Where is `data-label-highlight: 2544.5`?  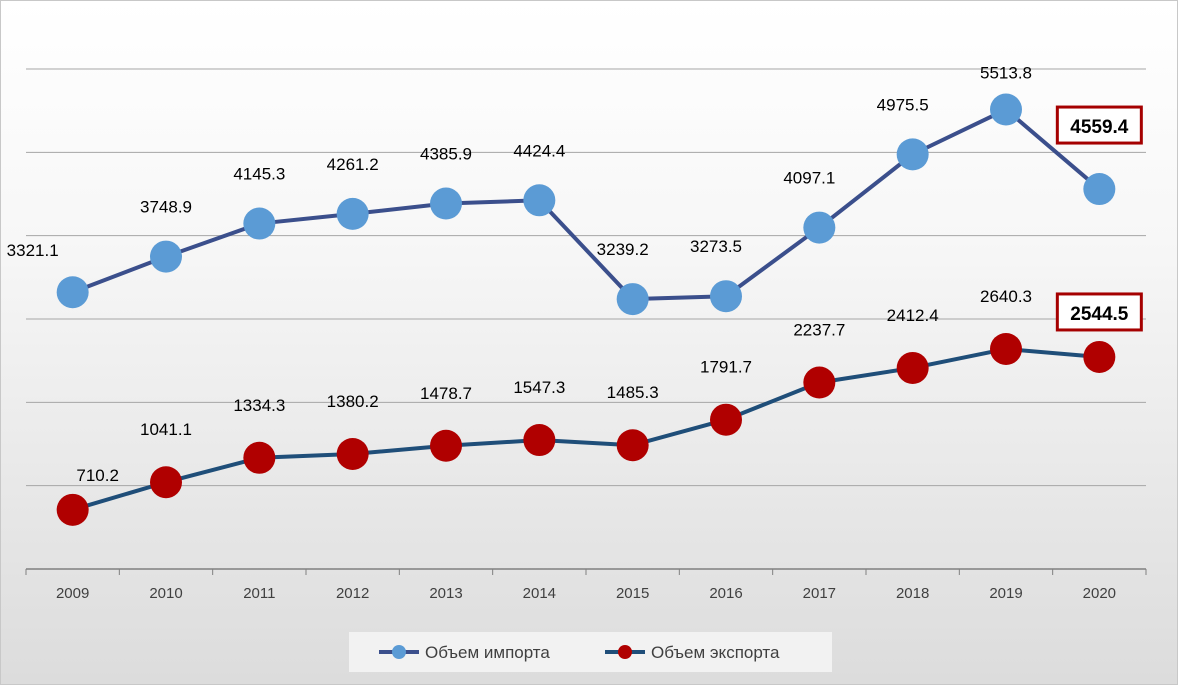 data-label-highlight: 2544.5 is located at coordinates (1099, 314).